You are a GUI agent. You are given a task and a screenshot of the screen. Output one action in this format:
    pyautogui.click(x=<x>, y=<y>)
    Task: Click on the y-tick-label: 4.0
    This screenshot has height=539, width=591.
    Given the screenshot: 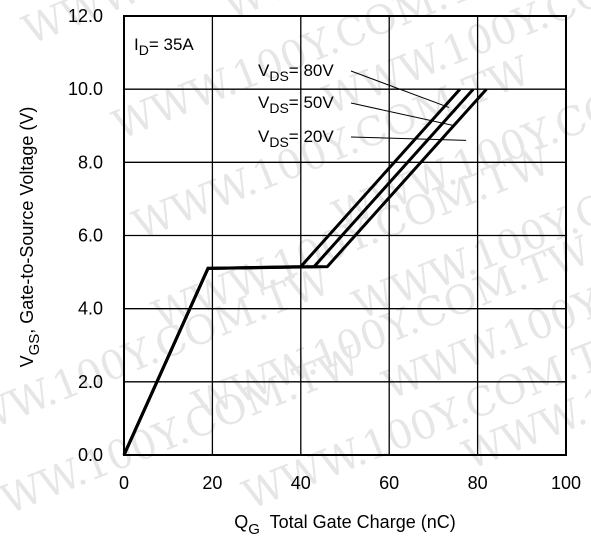 What is the action you would take?
    pyautogui.click(x=90, y=309)
    